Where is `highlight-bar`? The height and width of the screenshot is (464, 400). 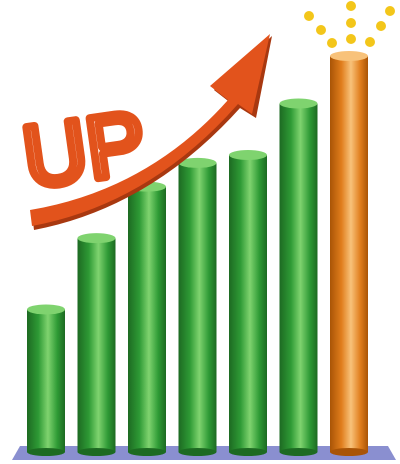 highlight-bar is located at coordinates (349, 253).